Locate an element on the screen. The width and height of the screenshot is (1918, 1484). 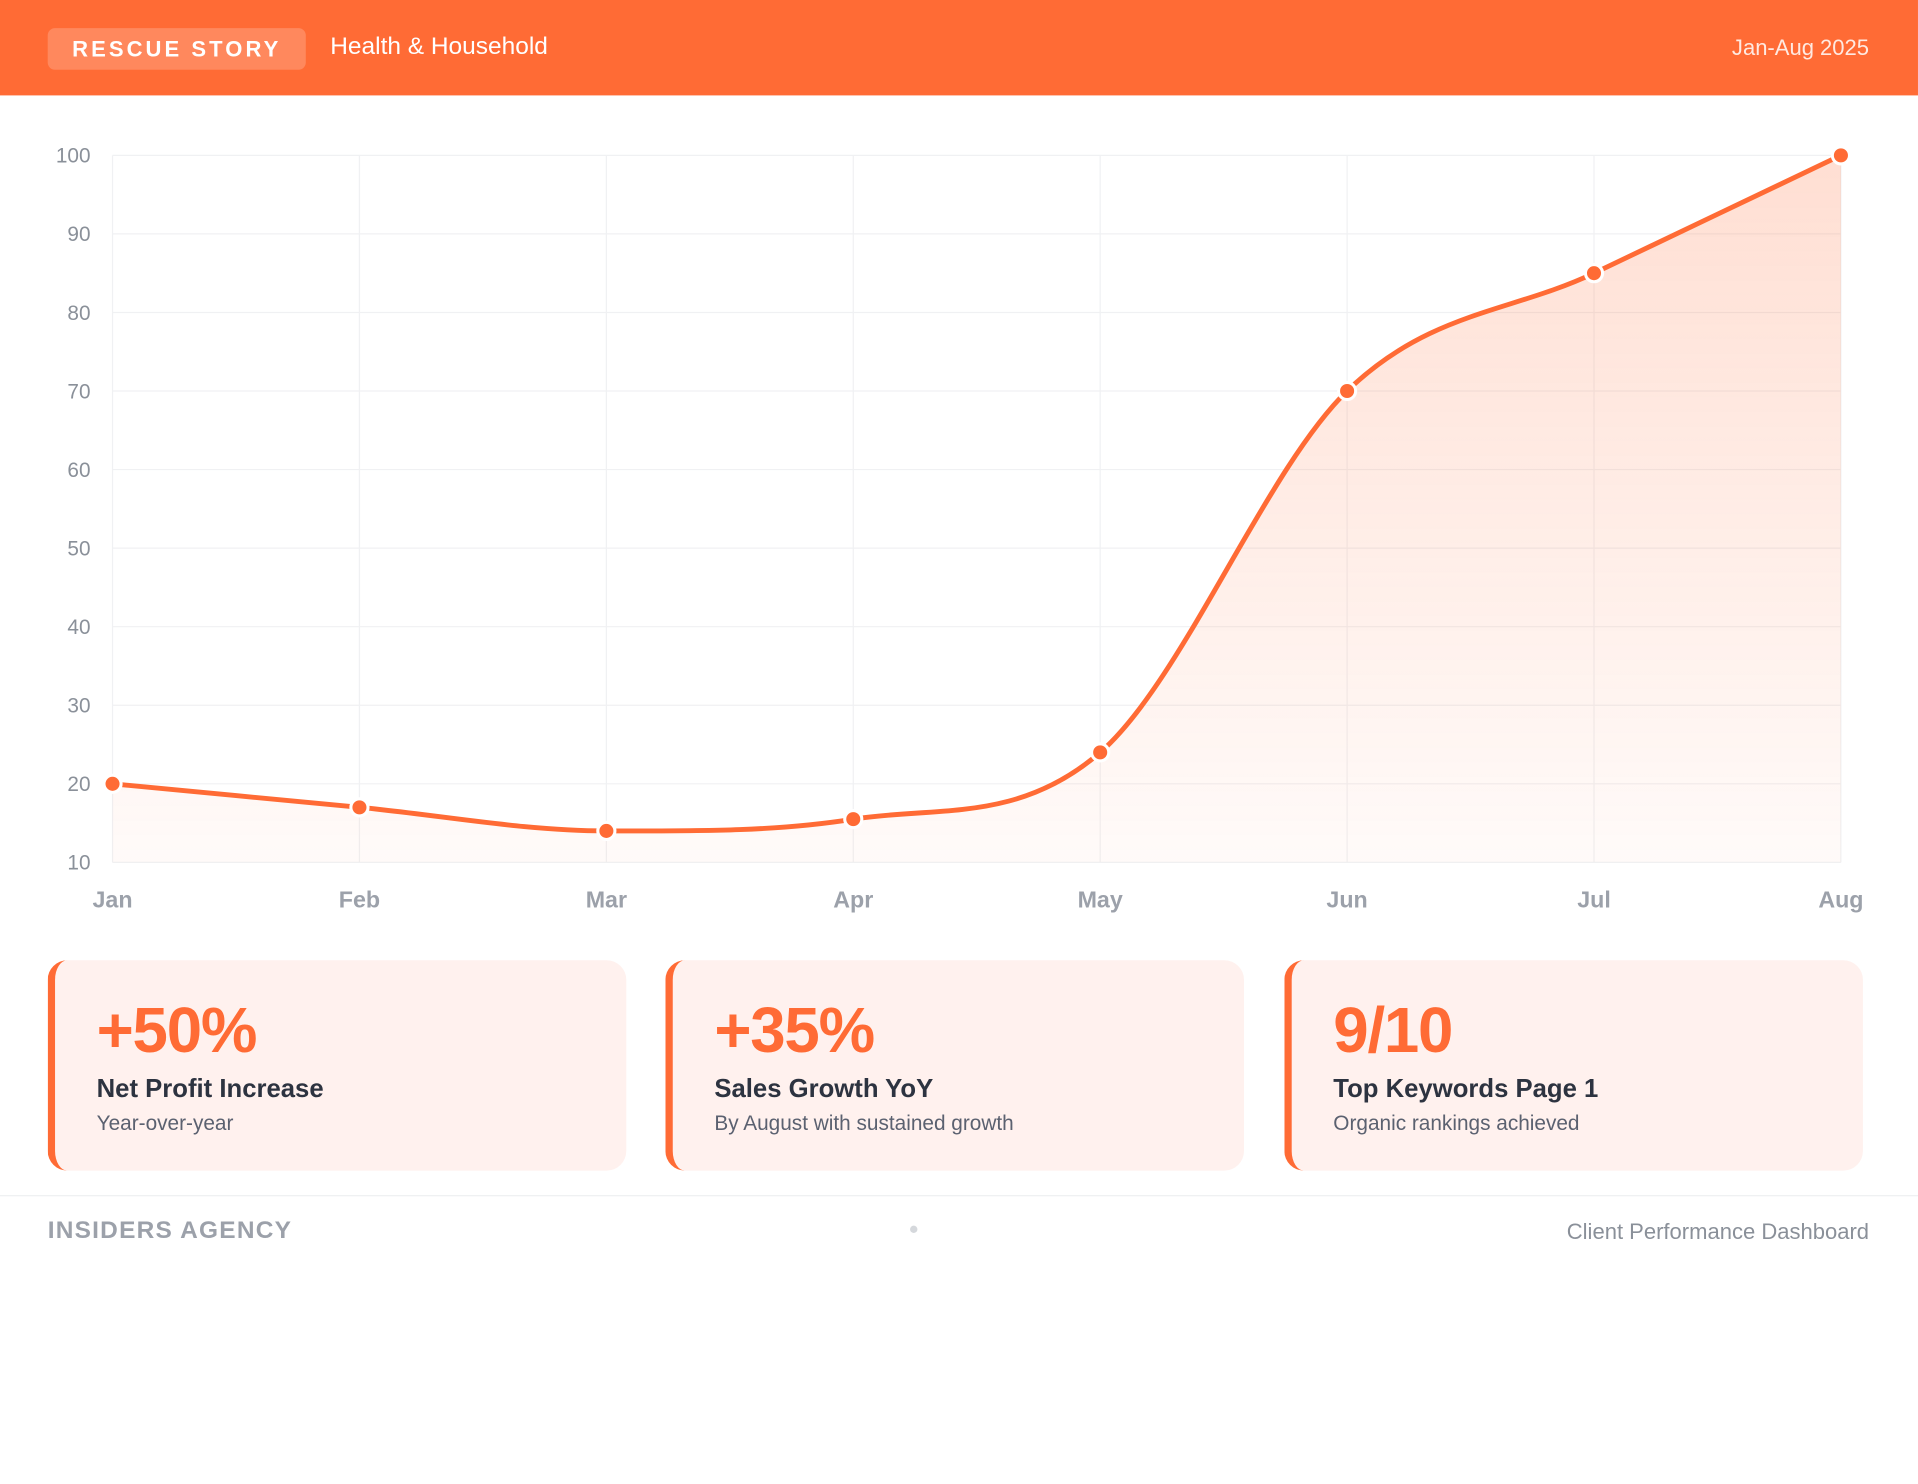
x-tick-label: Aug is located at coordinates (1840, 900).